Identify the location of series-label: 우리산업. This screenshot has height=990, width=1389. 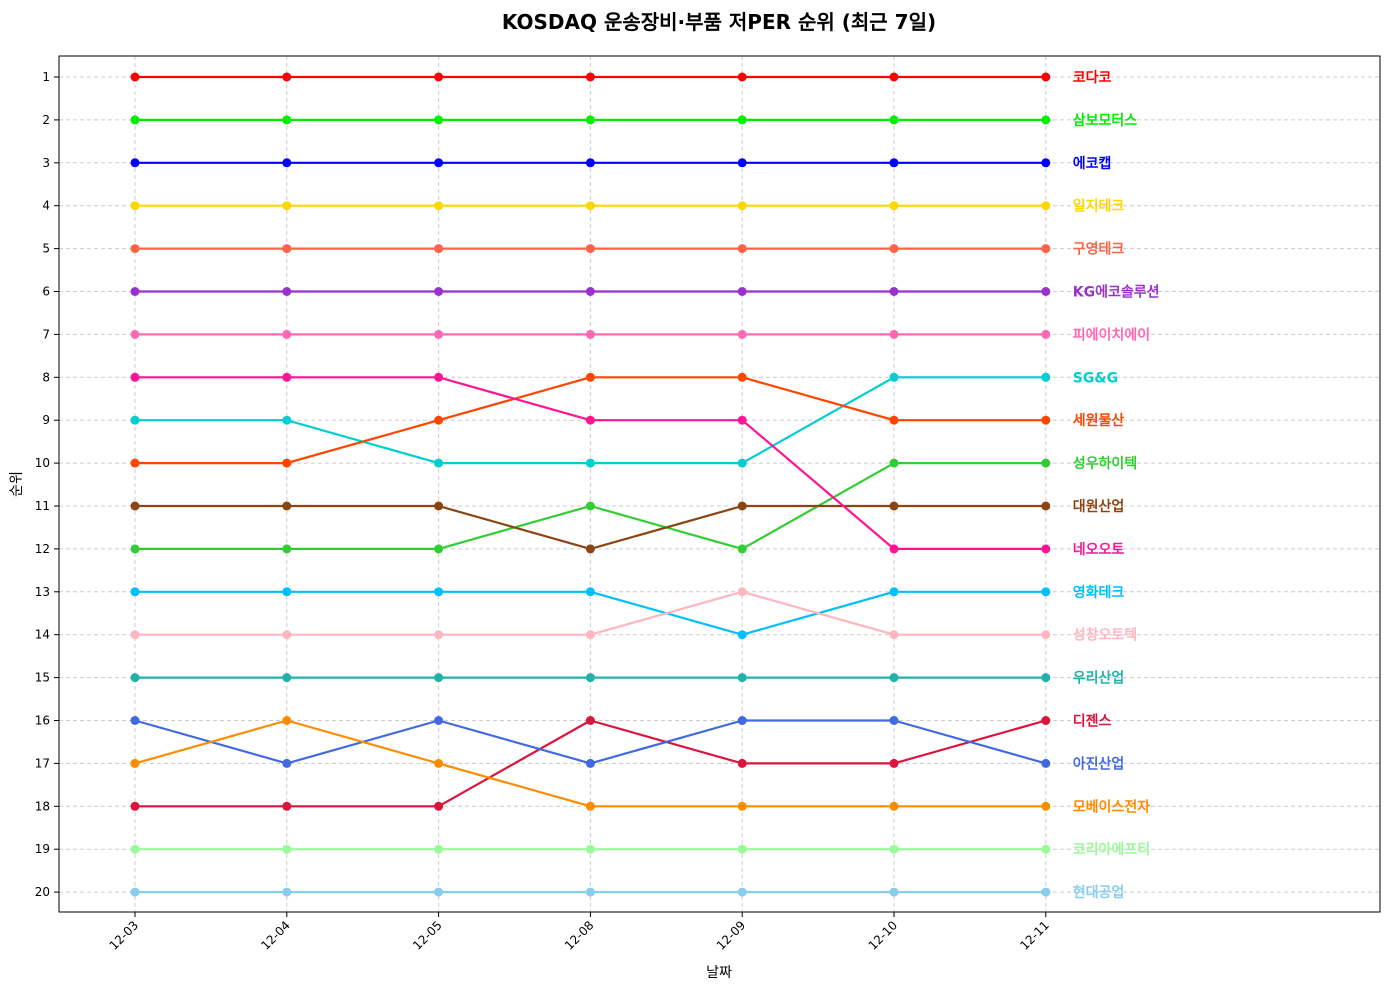
(1099, 678).